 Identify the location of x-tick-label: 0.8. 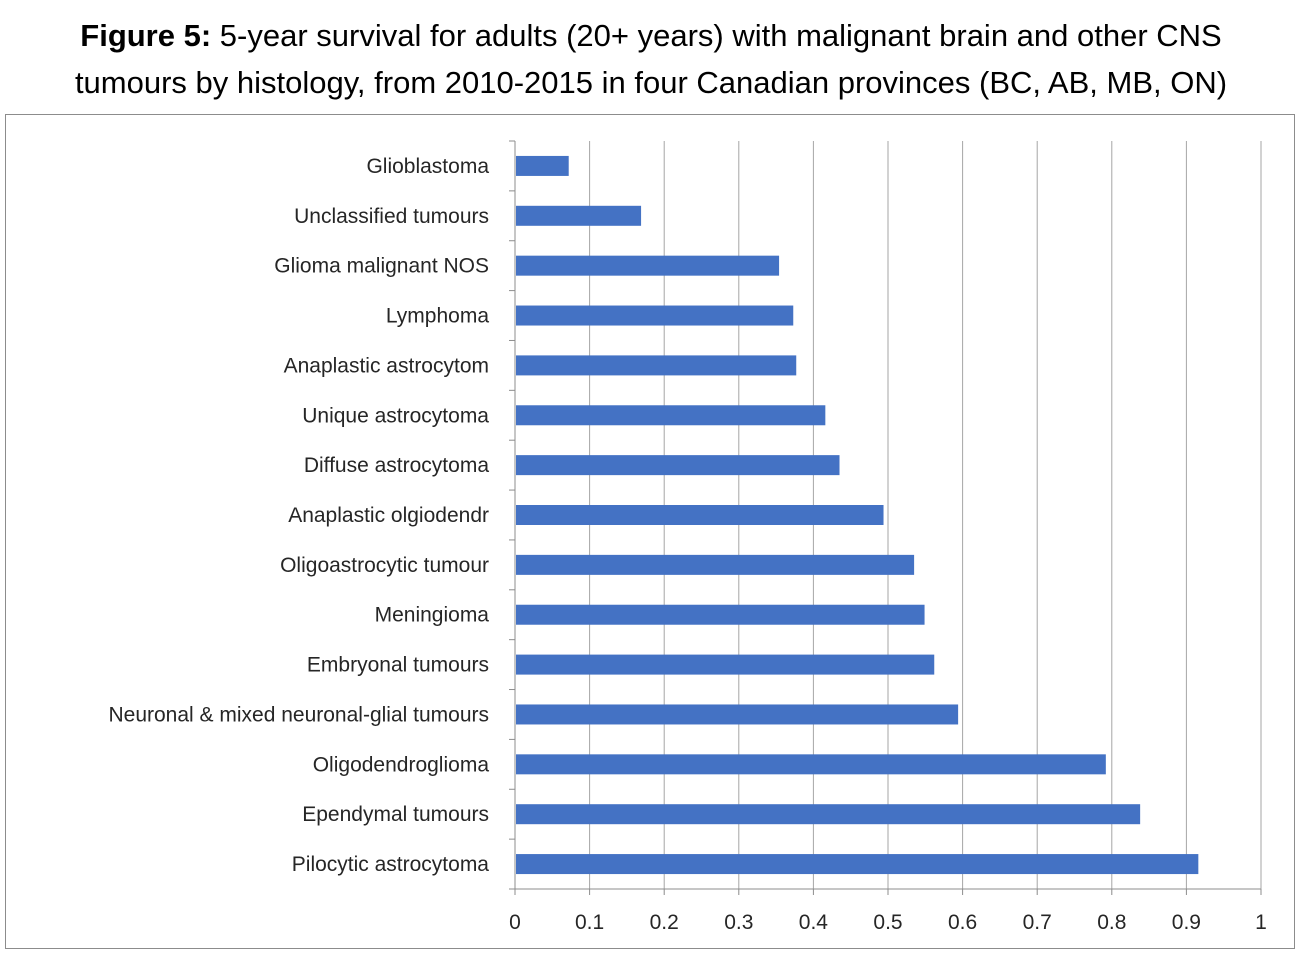
(1111, 922).